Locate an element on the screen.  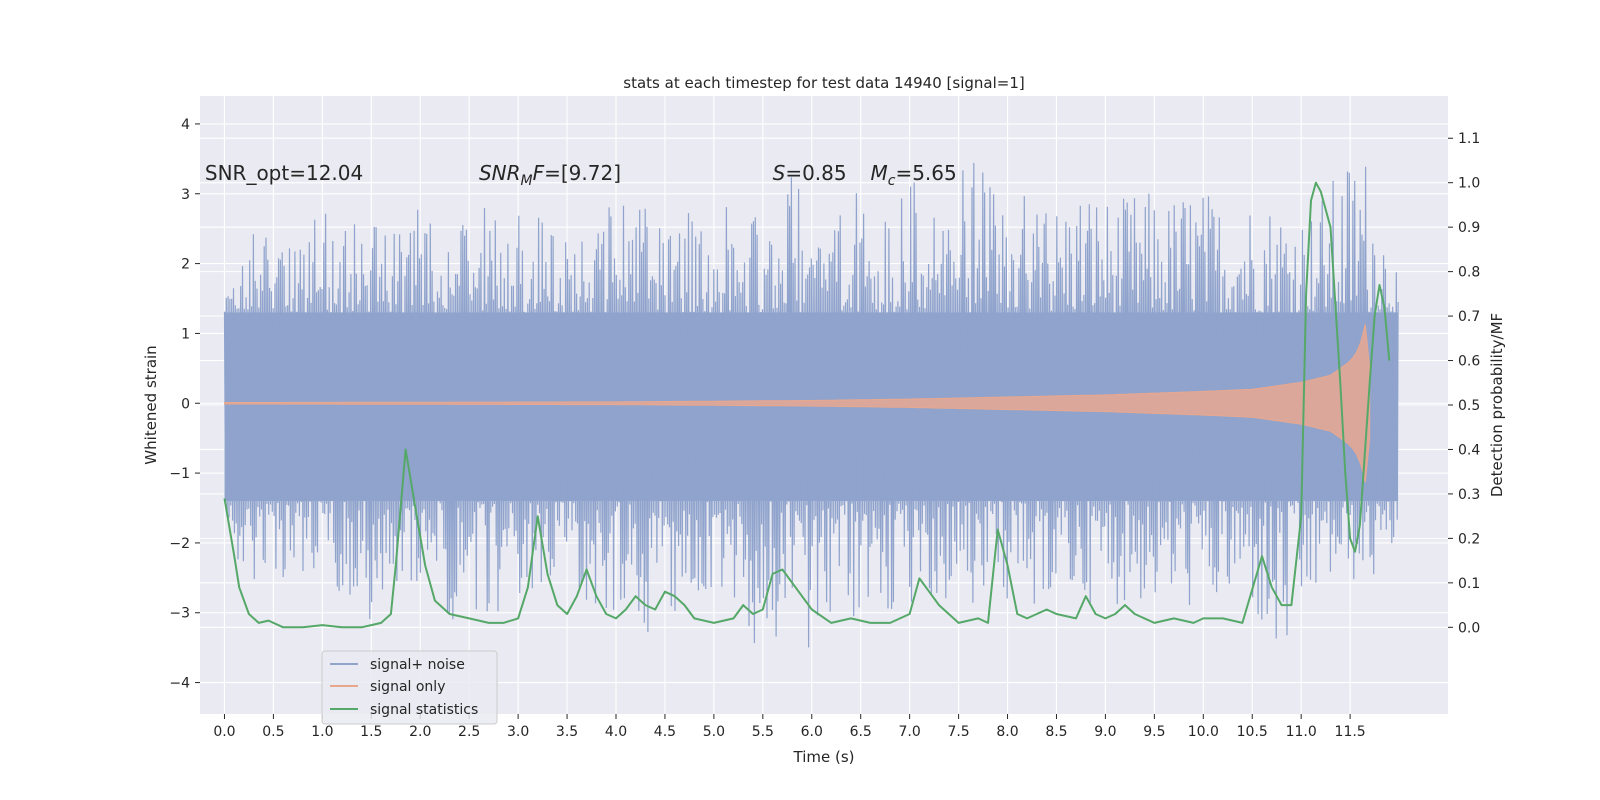
legend-label-signal-noise: signal+ noise is located at coordinates (417, 665).